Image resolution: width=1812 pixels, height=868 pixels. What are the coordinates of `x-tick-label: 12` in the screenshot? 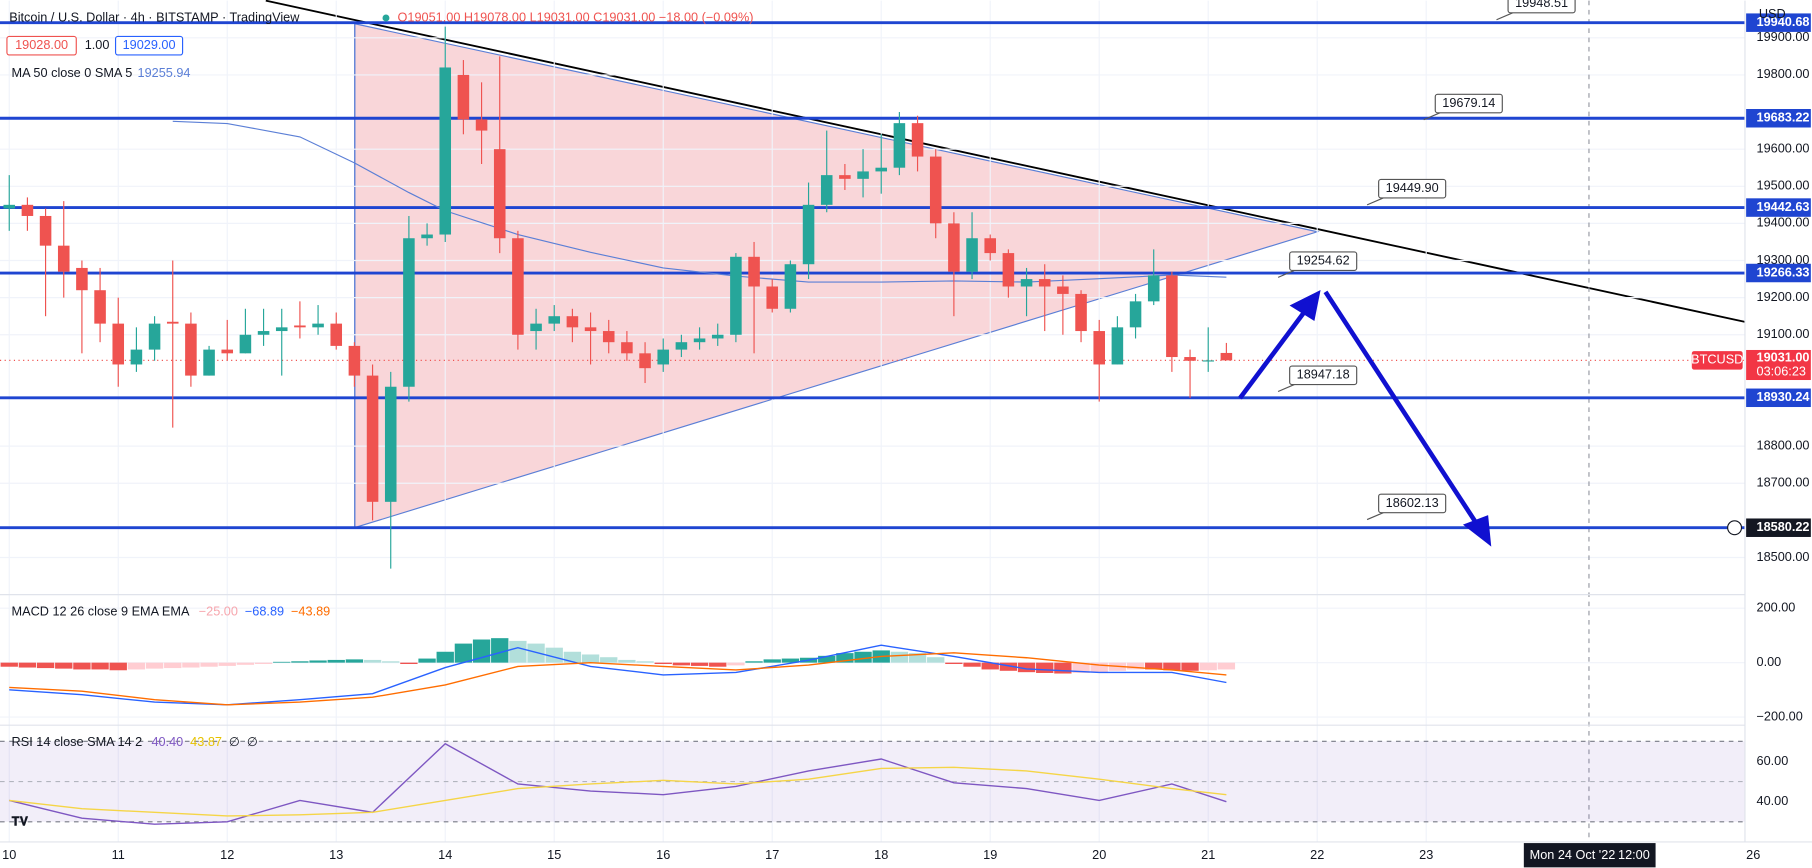 It's located at (227, 854).